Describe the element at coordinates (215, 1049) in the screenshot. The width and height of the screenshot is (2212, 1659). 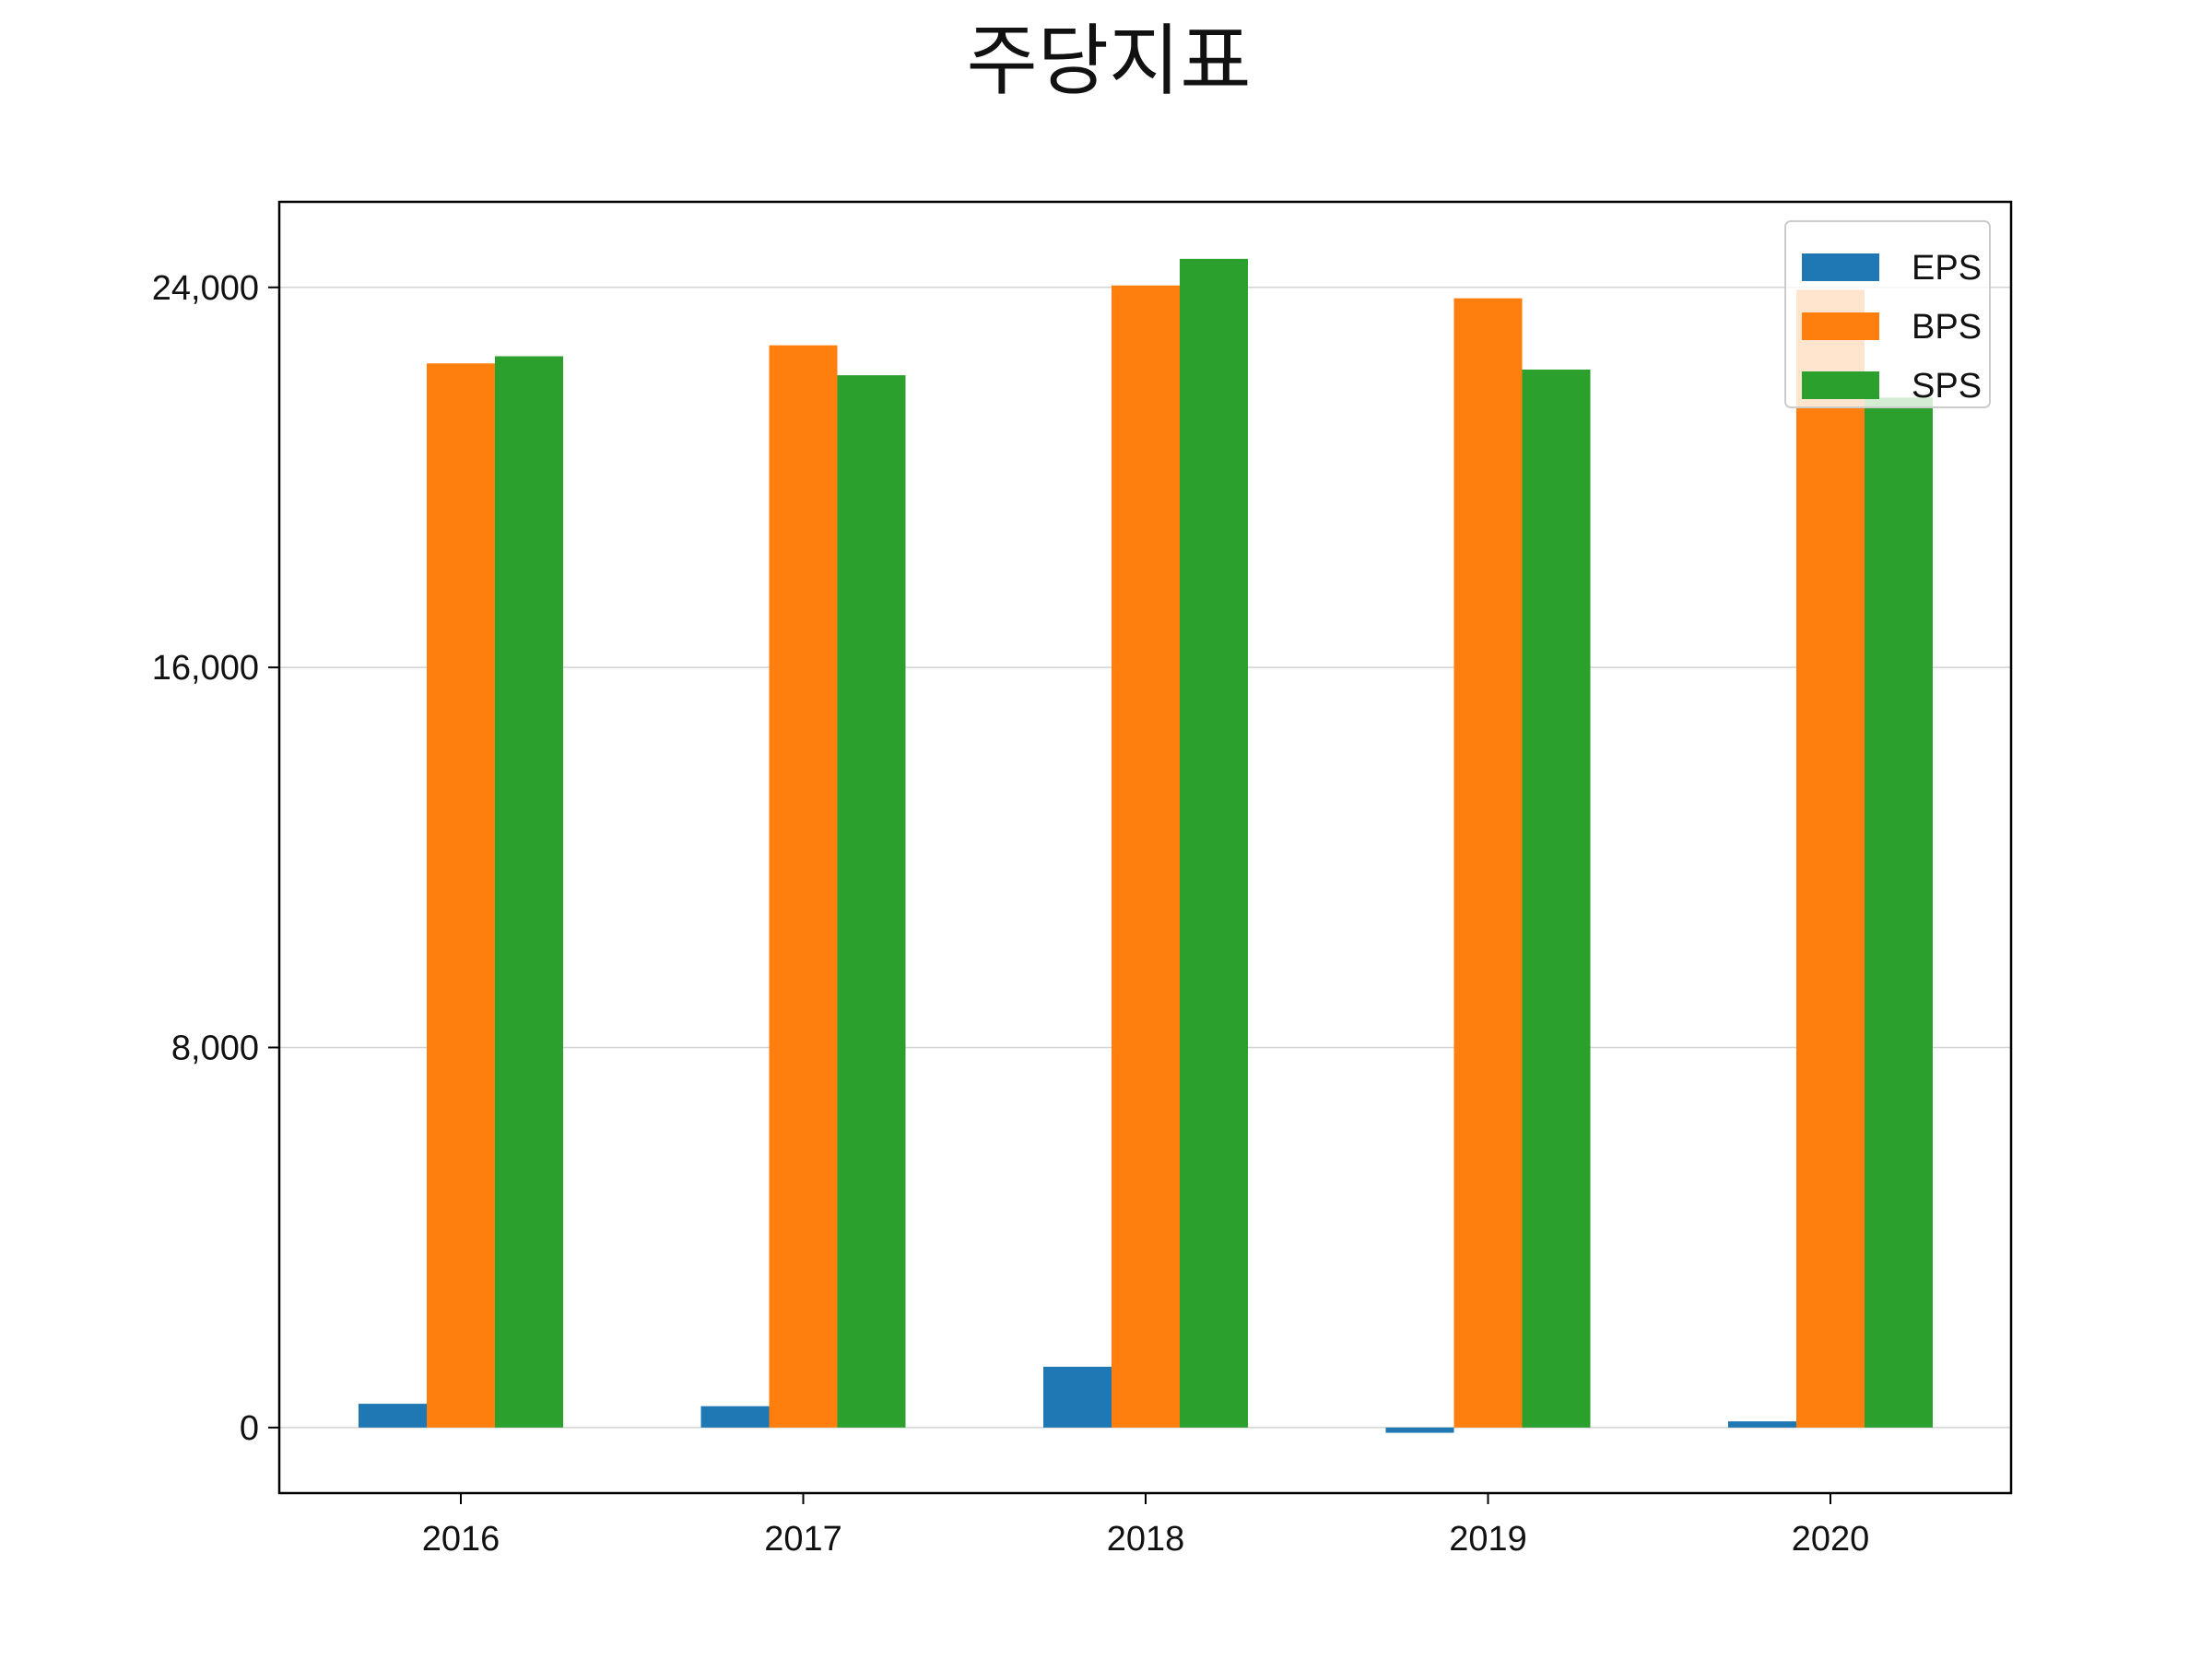
I see `y-tick-label: 8,000` at that location.